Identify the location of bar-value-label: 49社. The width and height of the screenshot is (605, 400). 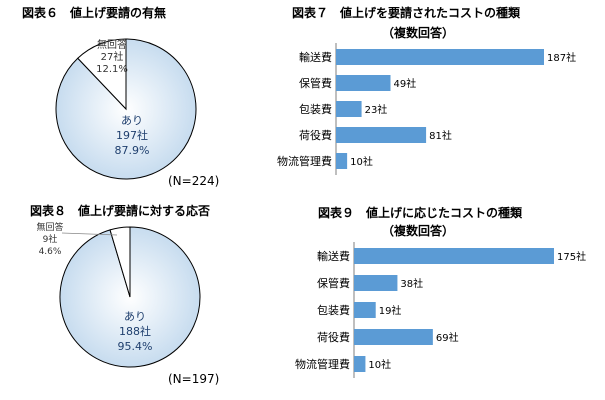
(405, 83).